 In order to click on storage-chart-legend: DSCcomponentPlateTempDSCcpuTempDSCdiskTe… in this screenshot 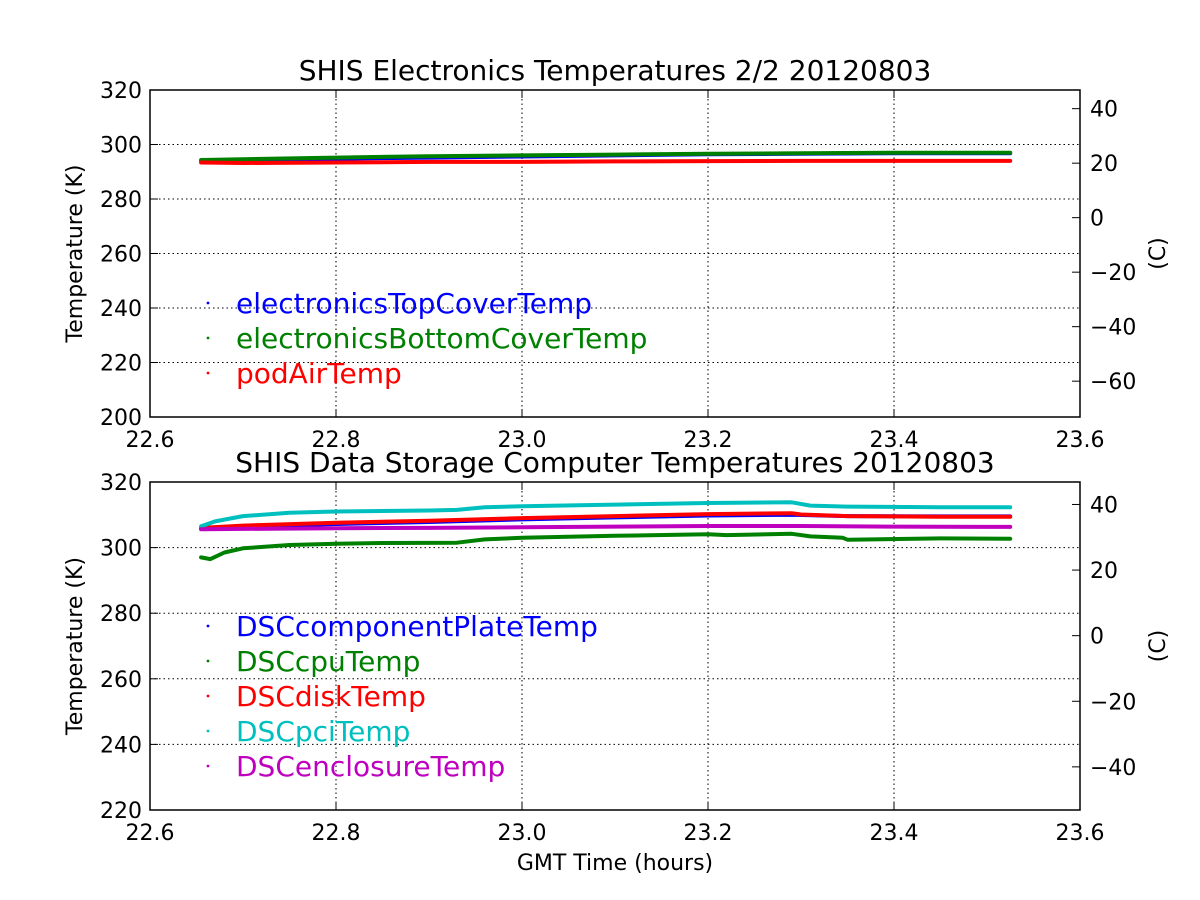, I will do `click(402, 696)`.